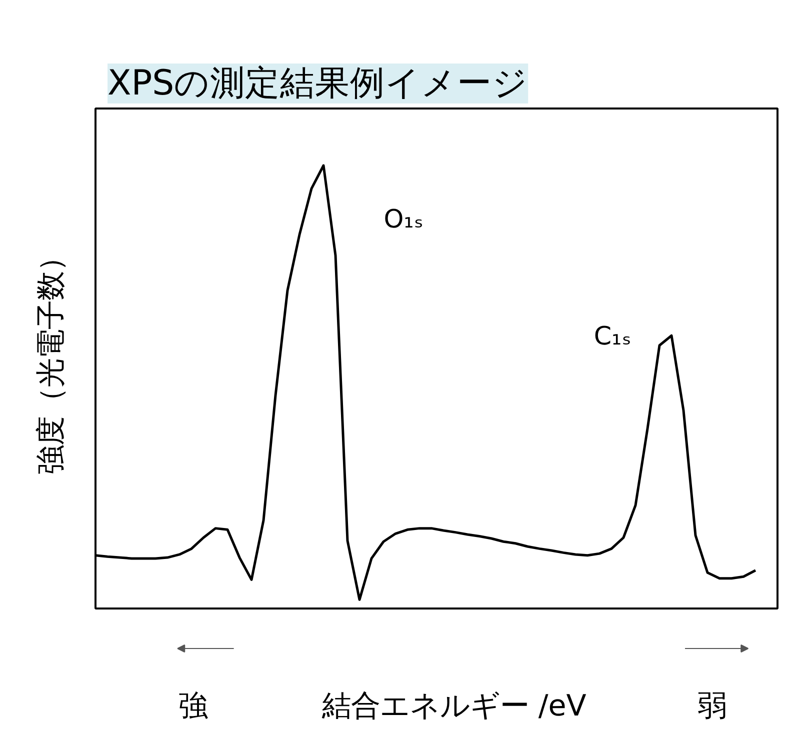  I want to click on chart-title: XPSの測定結果例イメージ, so click(318, 84).